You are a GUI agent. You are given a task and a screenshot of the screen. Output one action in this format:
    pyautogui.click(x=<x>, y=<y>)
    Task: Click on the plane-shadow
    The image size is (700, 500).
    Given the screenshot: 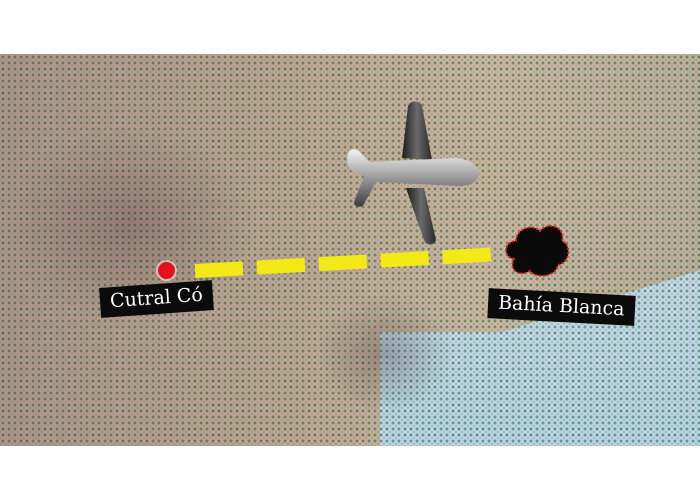 What is the action you would take?
    pyautogui.click(x=385, y=350)
    